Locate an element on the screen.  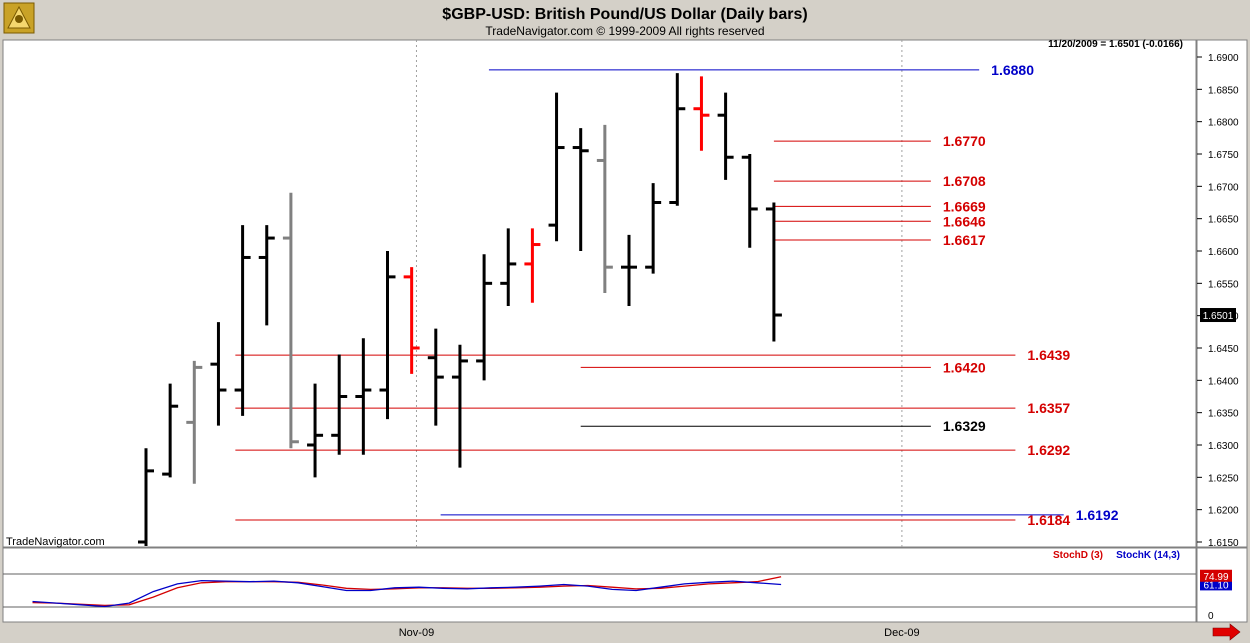
level-label: 1.6329 is located at coordinates (964, 426).